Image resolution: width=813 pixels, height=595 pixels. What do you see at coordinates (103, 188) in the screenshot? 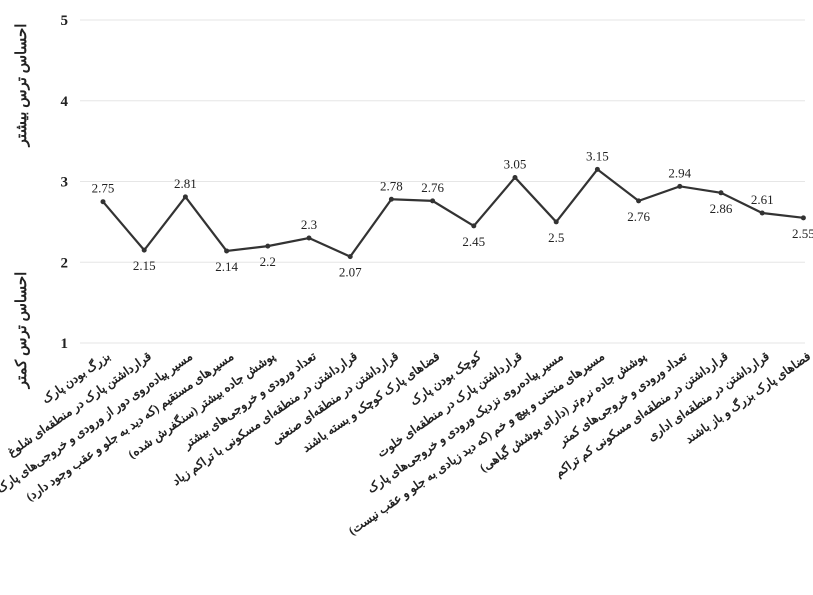
I see `data-label: 2.75` at bounding box center [103, 188].